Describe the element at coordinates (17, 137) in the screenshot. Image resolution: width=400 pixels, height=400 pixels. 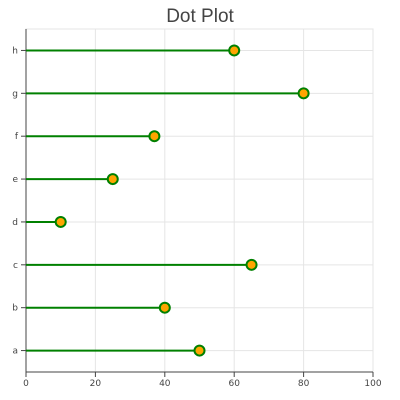
I see `y-tick-label: f` at that location.